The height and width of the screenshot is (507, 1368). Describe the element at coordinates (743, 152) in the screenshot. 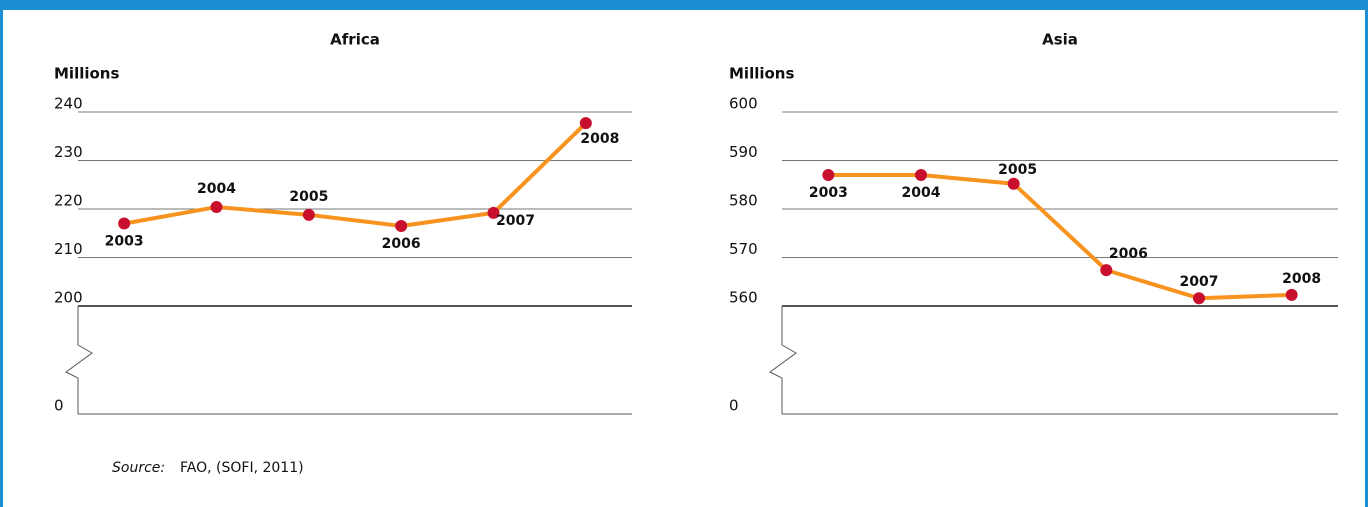

I see `y-tick-label: 590` at that location.